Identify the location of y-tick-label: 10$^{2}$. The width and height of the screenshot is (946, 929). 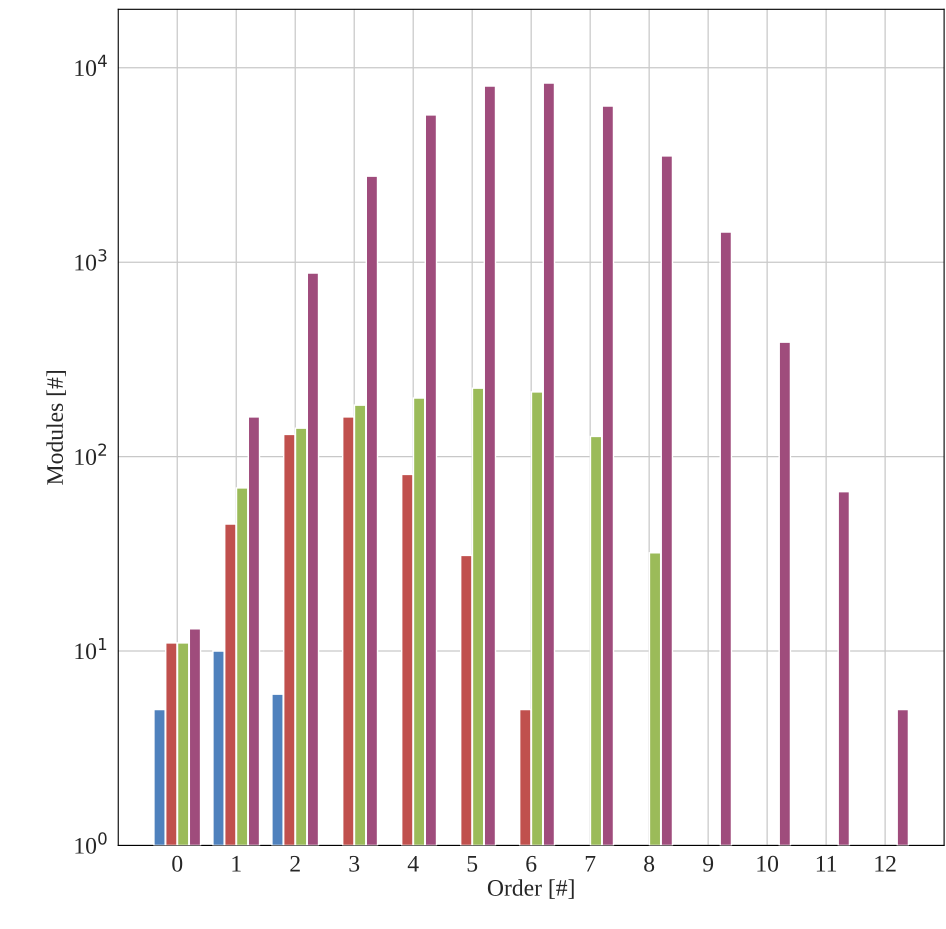
(90, 454).